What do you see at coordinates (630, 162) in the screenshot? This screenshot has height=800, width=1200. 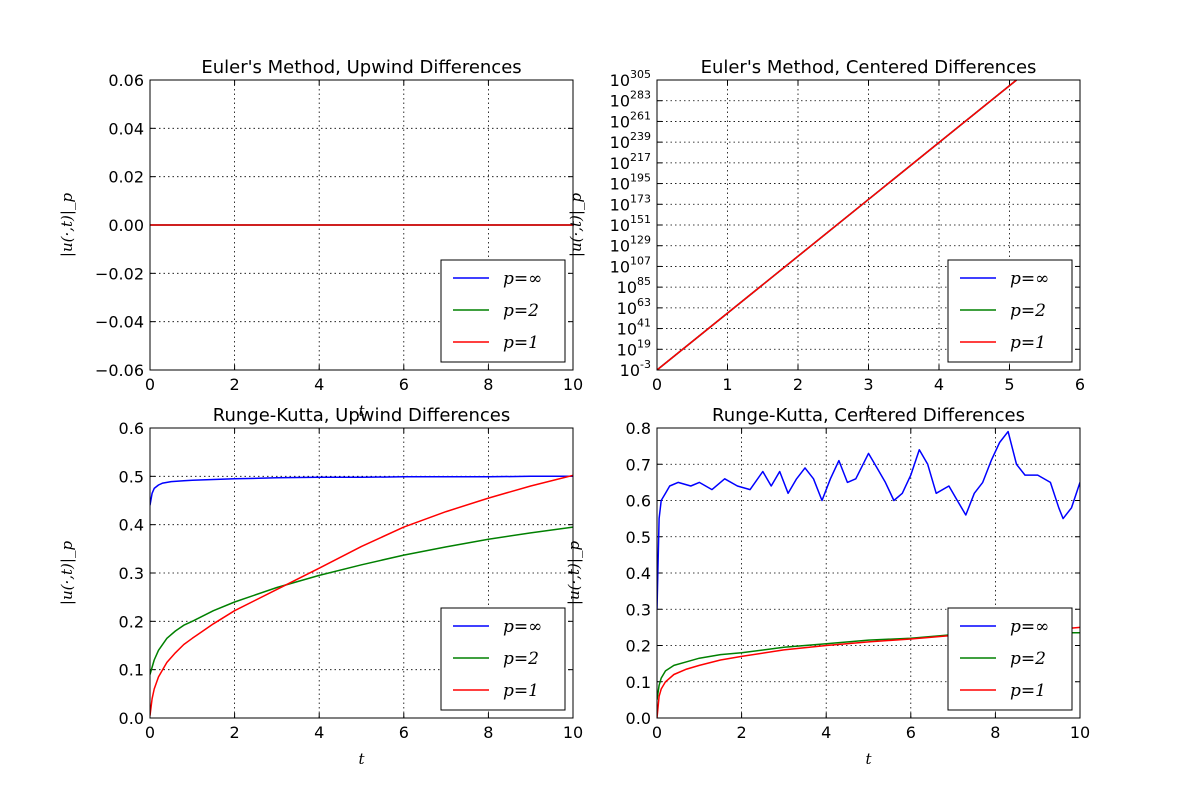 I see `y-tick-label: 10217` at bounding box center [630, 162].